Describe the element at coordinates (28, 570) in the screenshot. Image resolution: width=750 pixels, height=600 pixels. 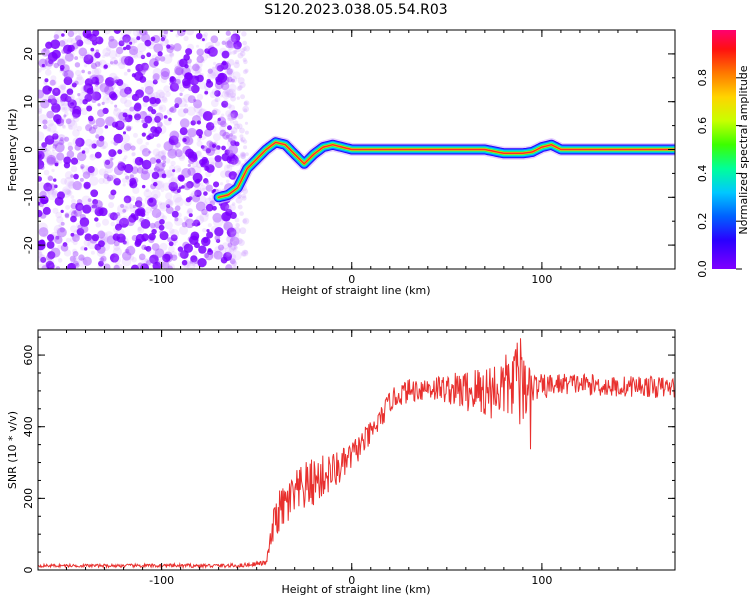
I see `y-tick-label: 0` at that location.